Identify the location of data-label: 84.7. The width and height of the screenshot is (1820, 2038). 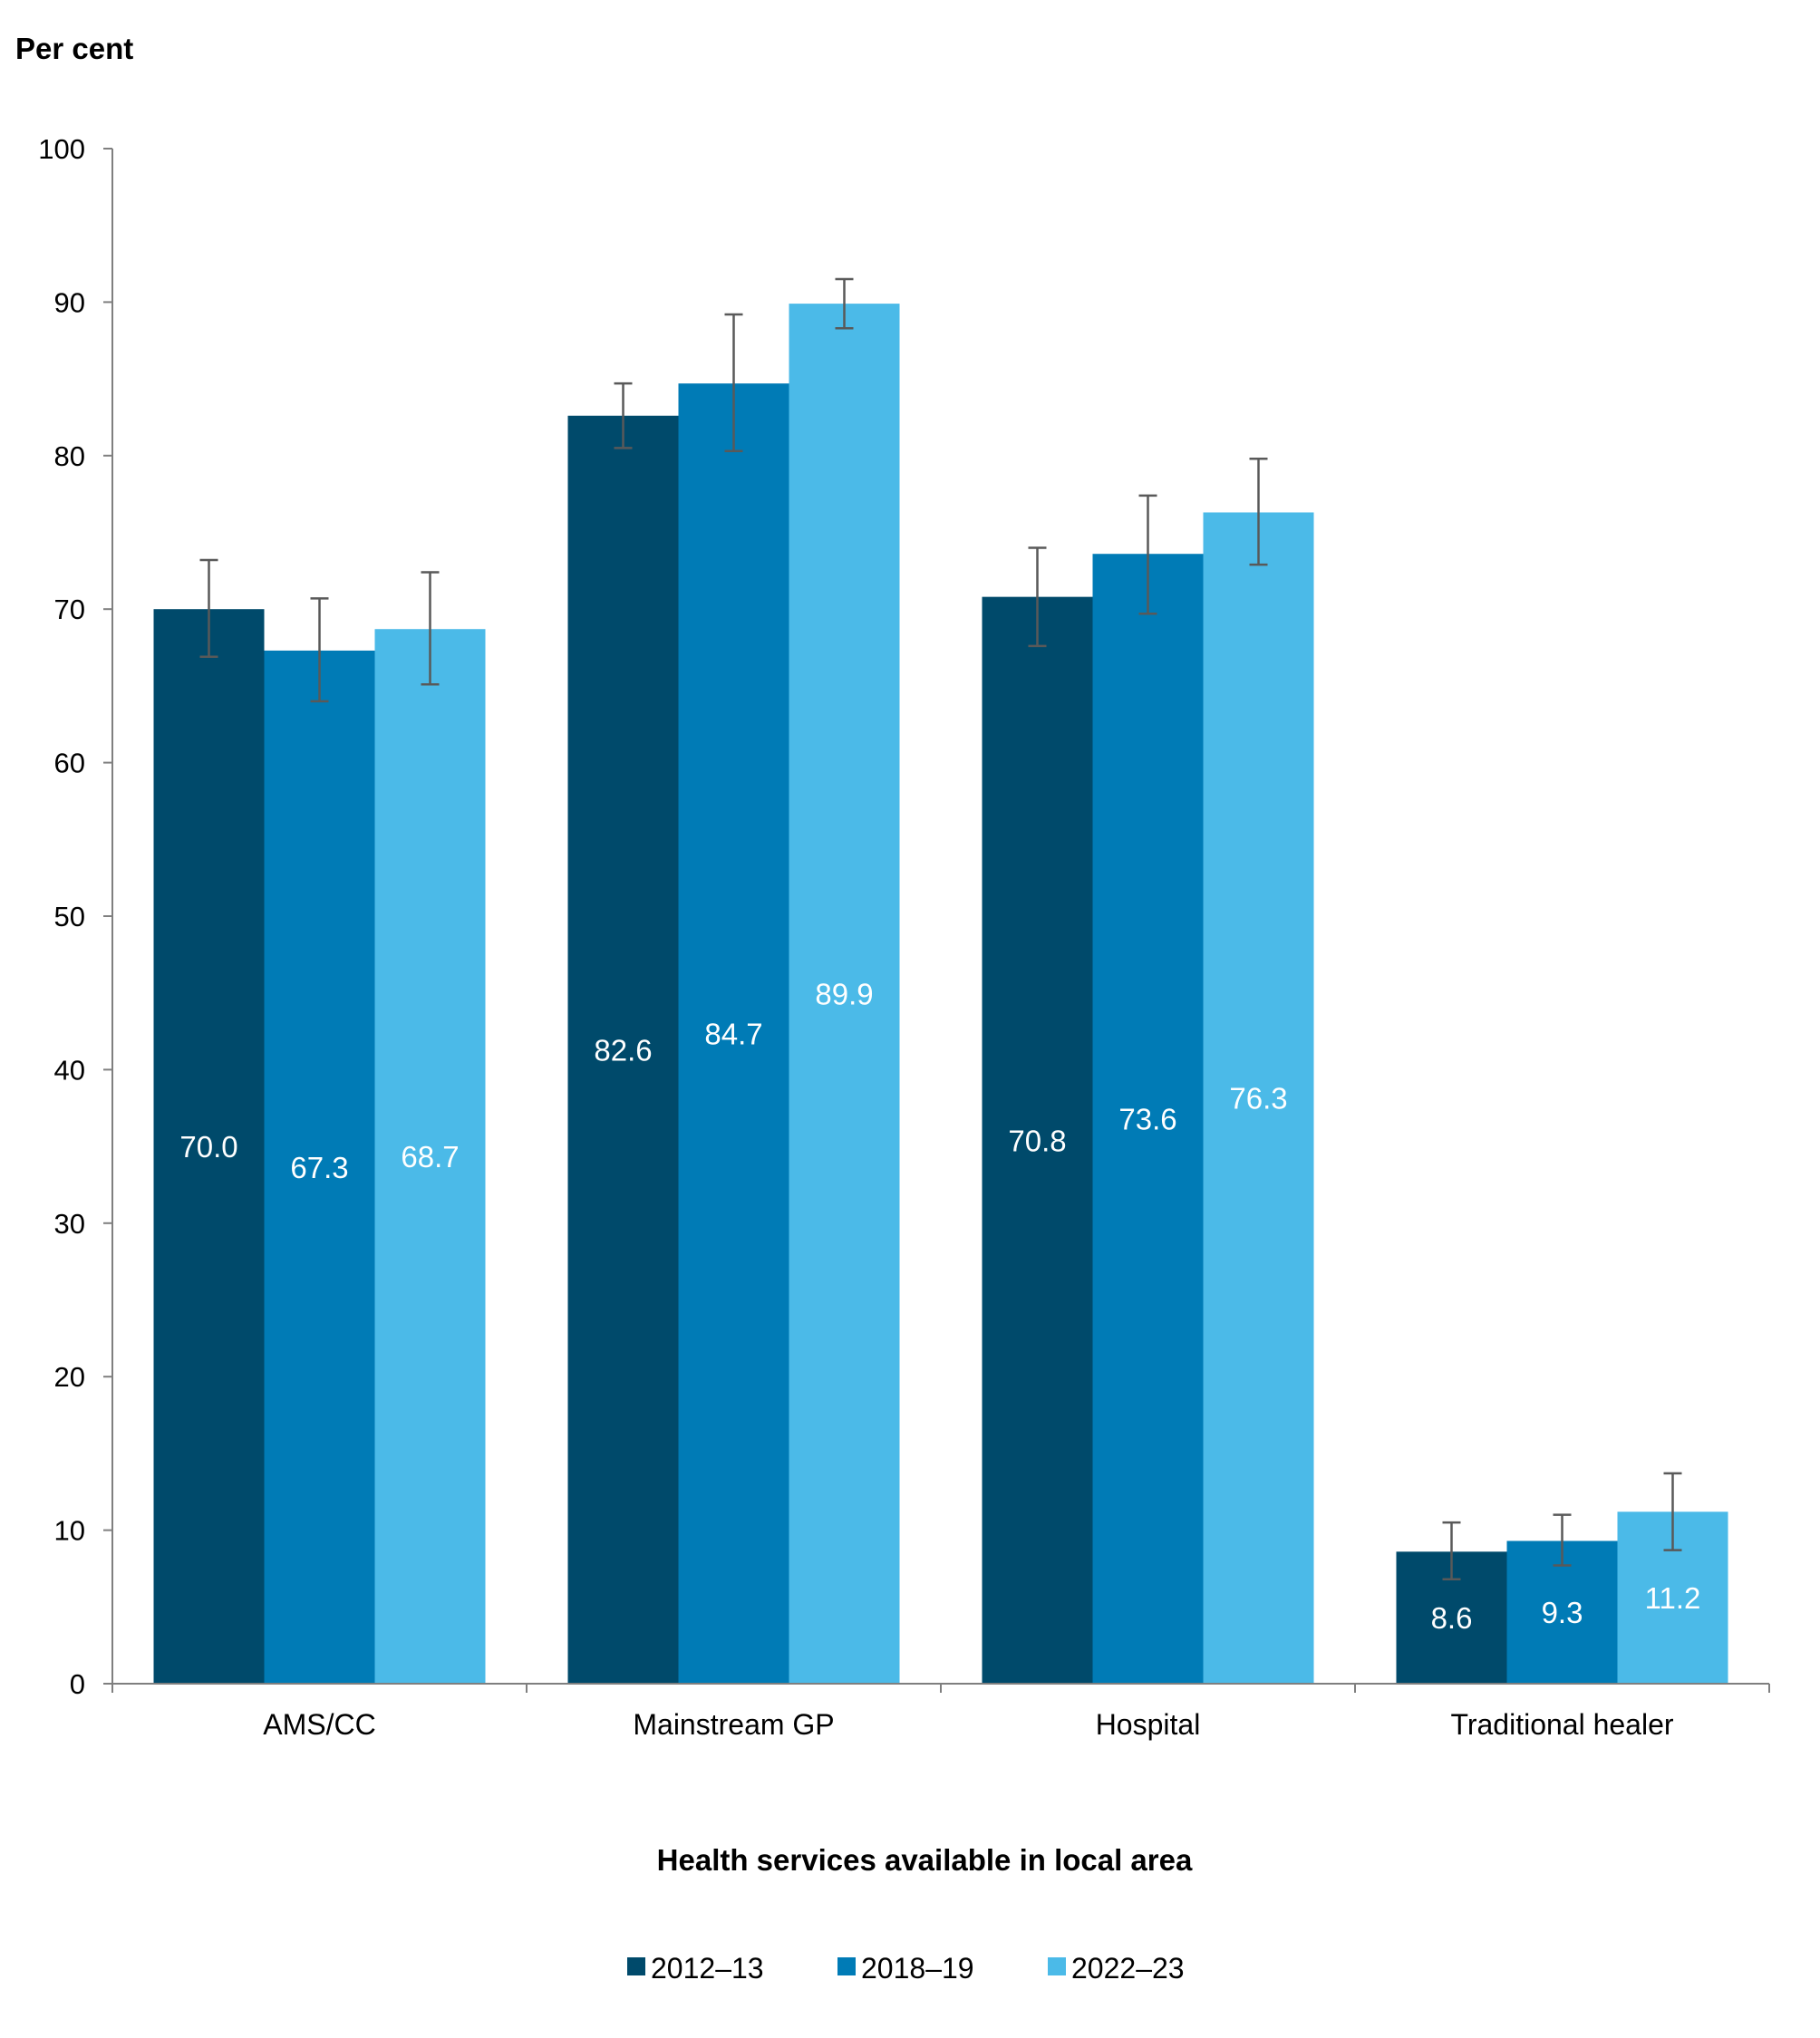
(733, 1034).